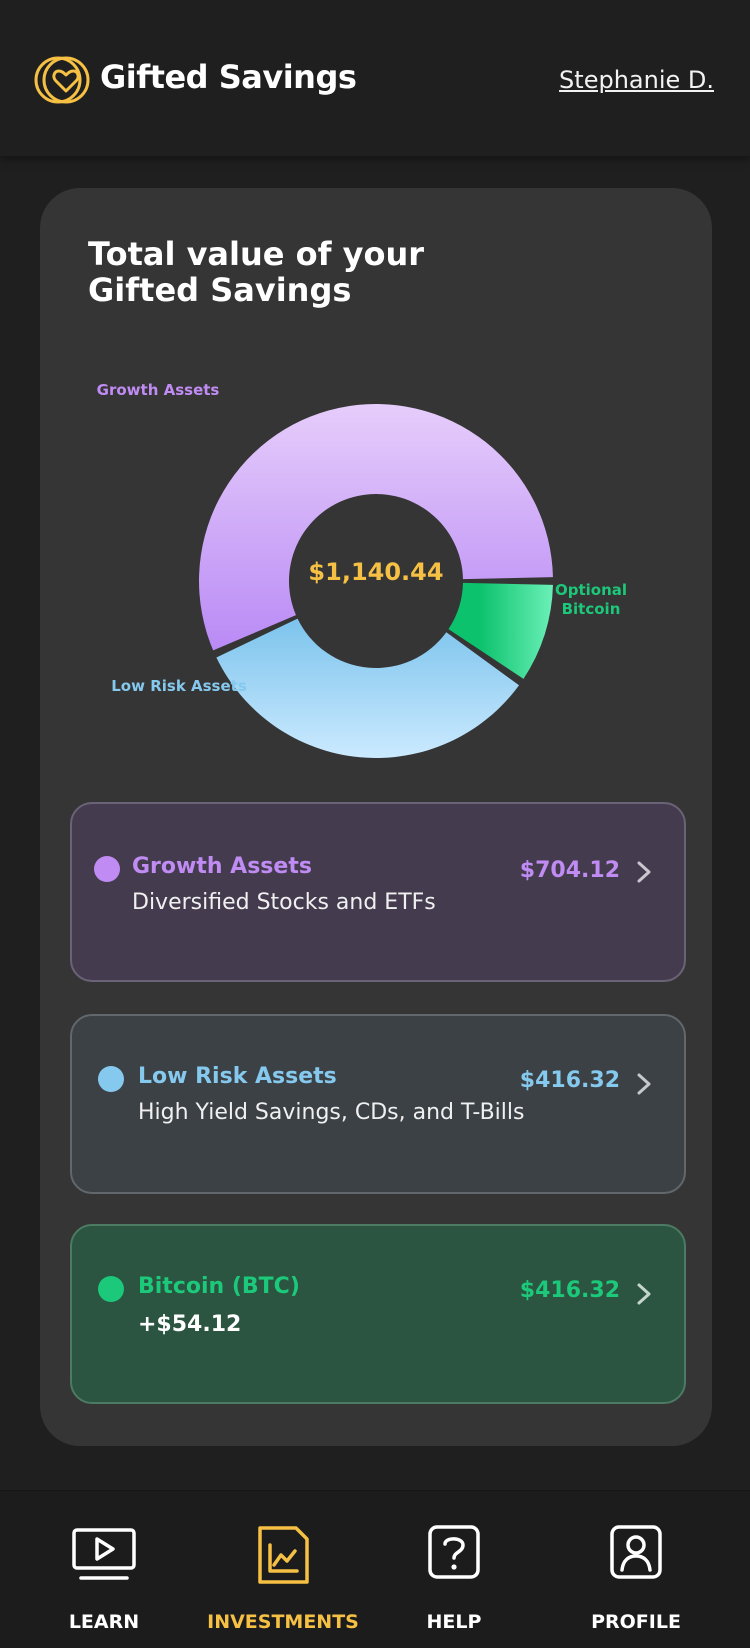 Image resolution: width=750 pixels, height=1648 pixels. What do you see at coordinates (62, 80) in the screenshot?
I see `heart-logo-icon` at bounding box center [62, 80].